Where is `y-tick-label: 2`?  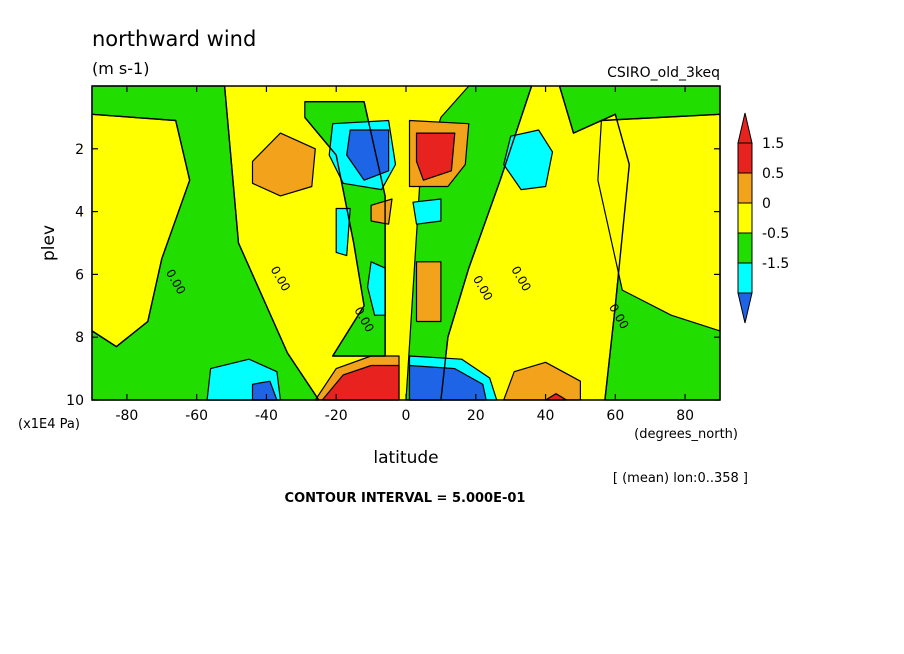 y-tick-label: 2 is located at coordinates (79, 150).